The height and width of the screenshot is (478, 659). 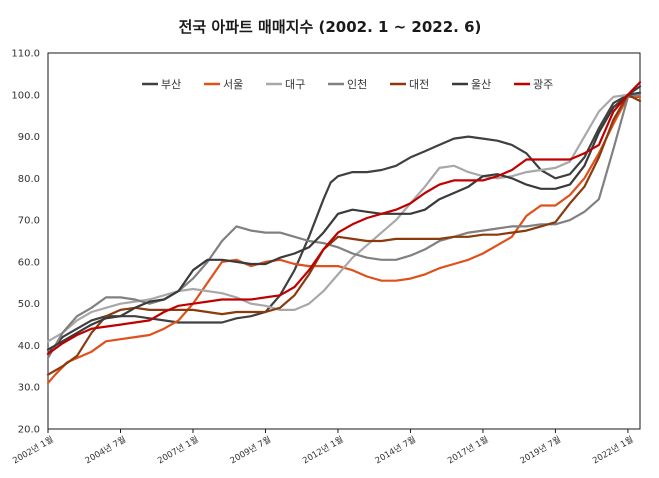 What do you see at coordinates (295, 84) in the screenshot?
I see `legend-label: 대구` at bounding box center [295, 84].